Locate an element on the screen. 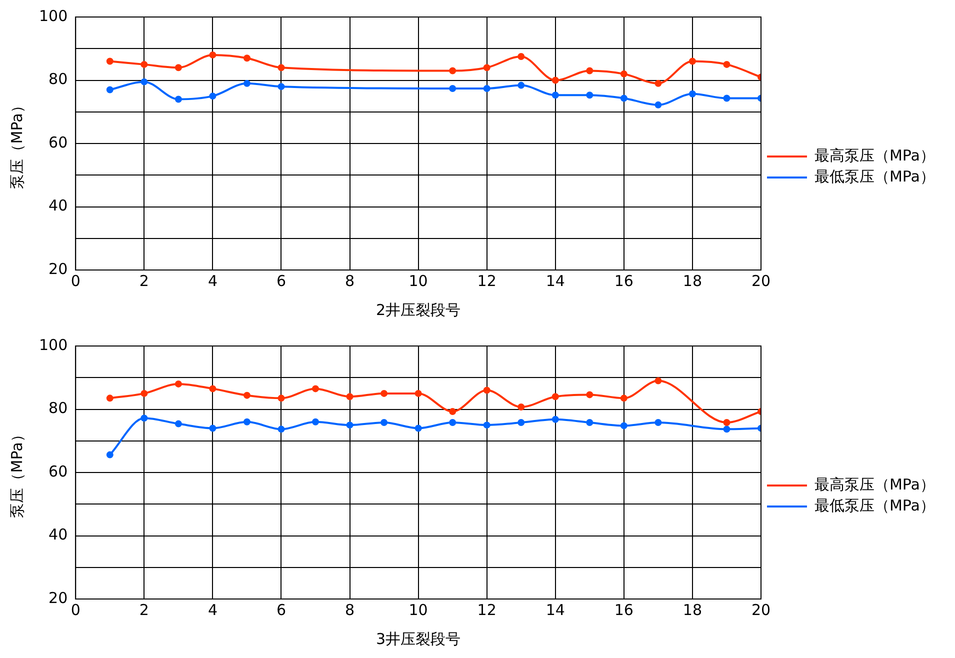  x-tick-label: 16 is located at coordinates (624, 281).